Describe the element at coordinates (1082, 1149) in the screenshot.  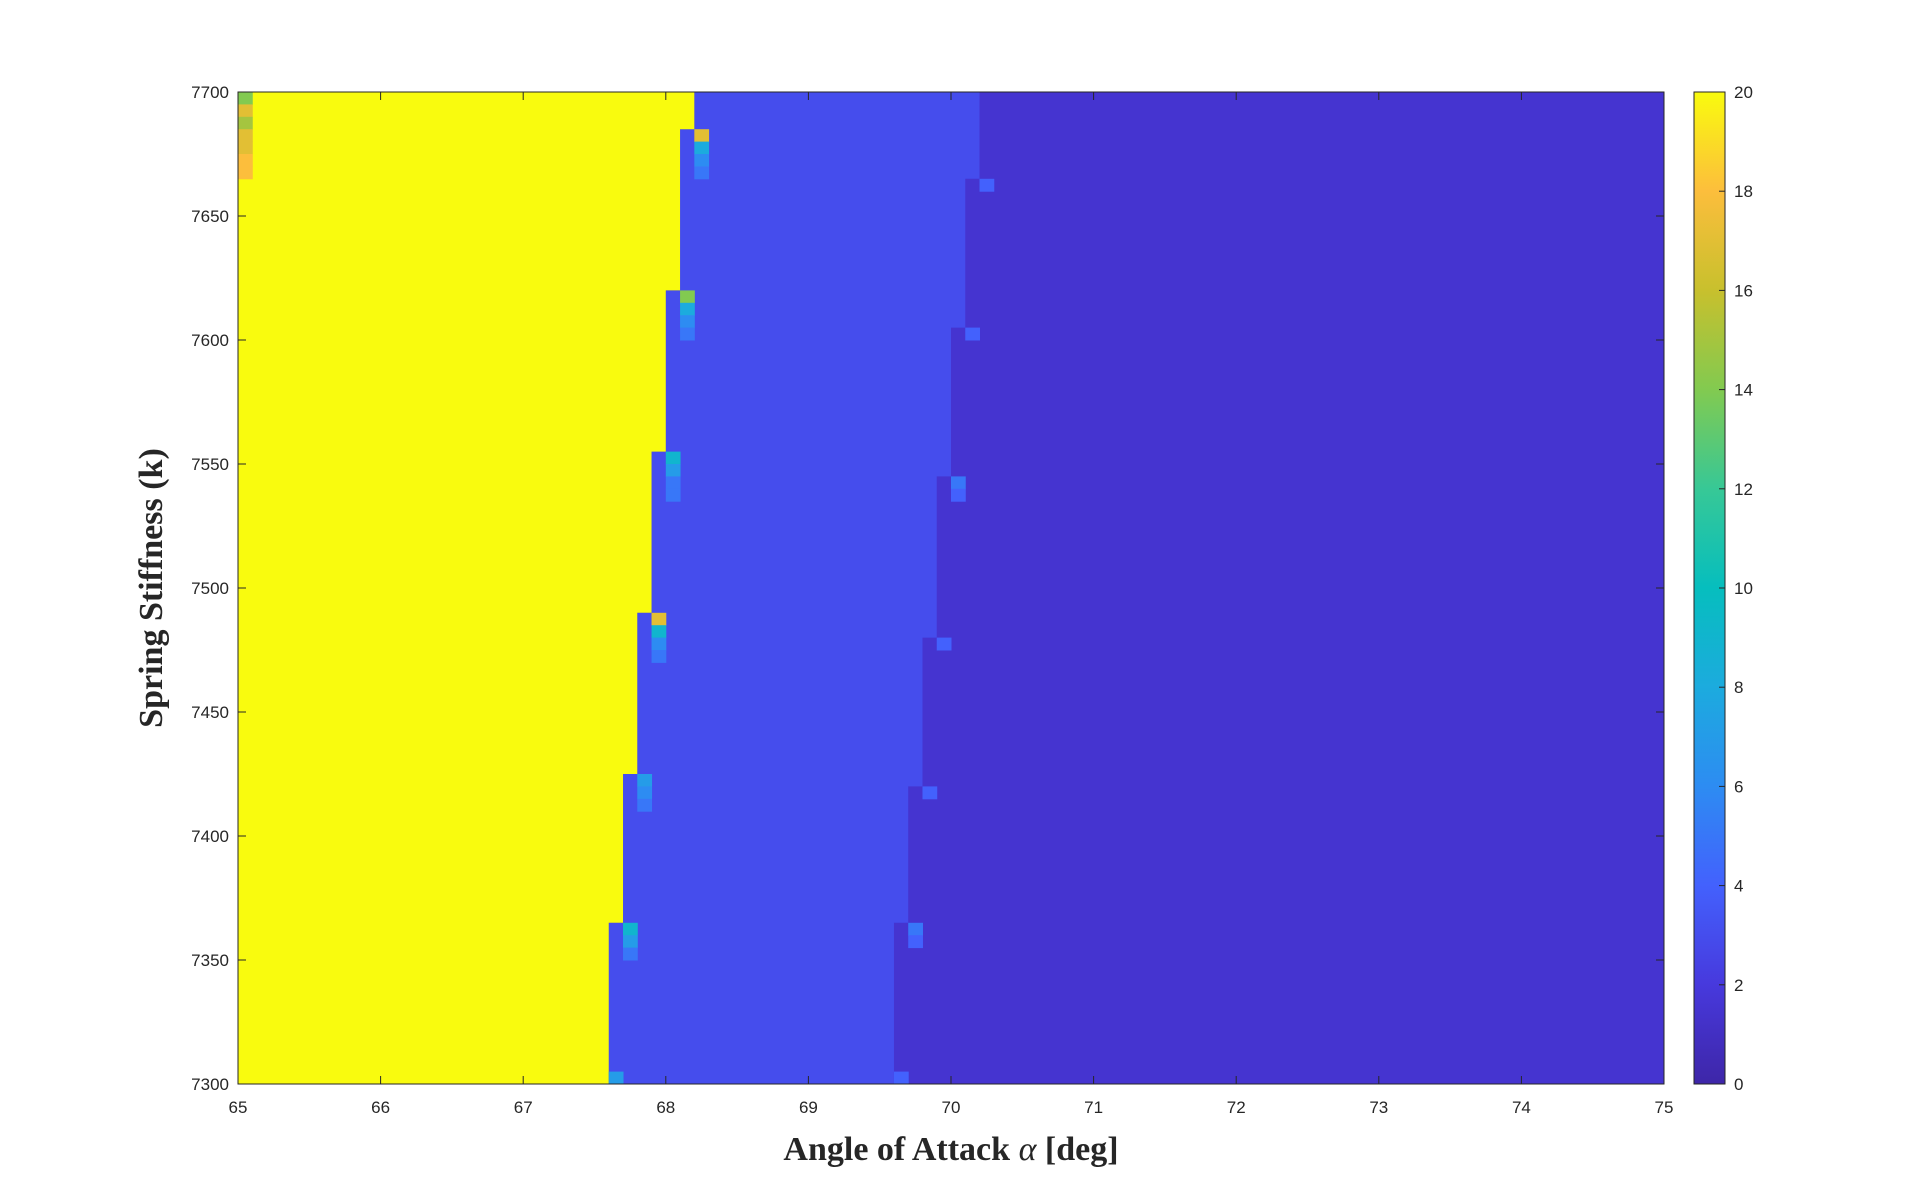
I see `x-axis-label-unit: [deg]` at that location.